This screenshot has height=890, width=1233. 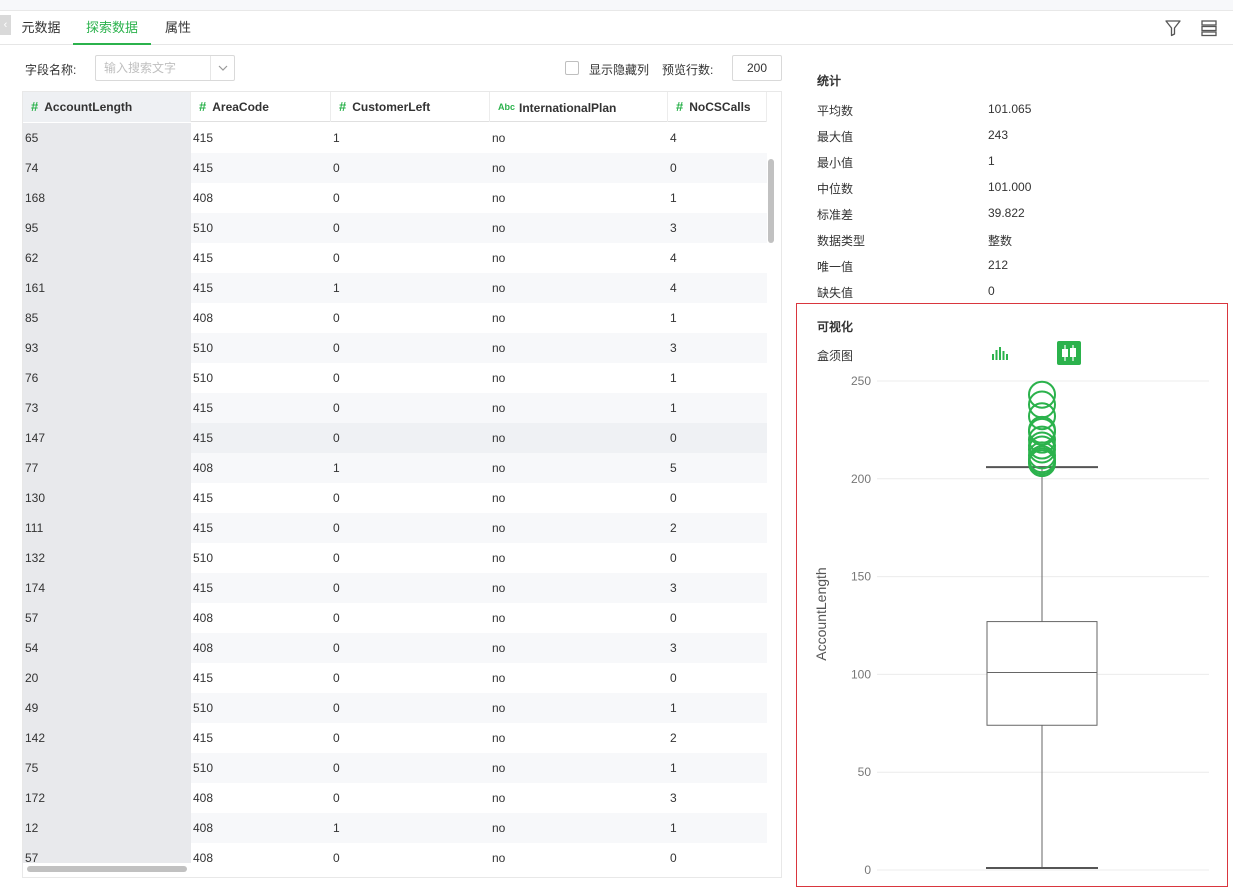 I want to click on table-row: 20 415 0 no 0, so click(x=395, y=678).